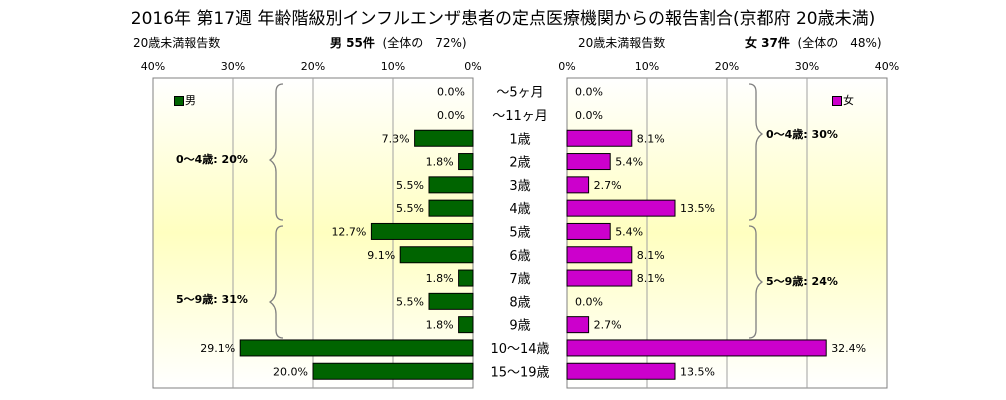  I want to click on male-legend-label: 男, so click(190, 100).